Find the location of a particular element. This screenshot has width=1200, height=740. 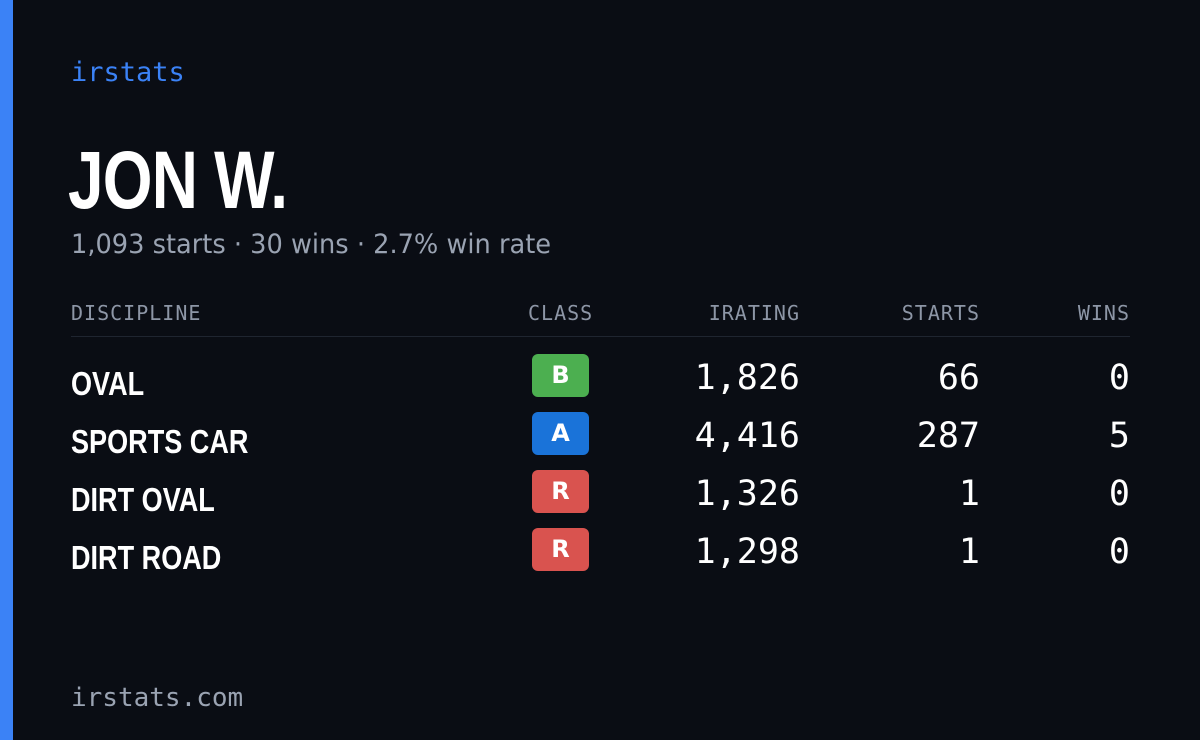

discipline-label: SPORTS CAR is located at coordinates (160, 441).